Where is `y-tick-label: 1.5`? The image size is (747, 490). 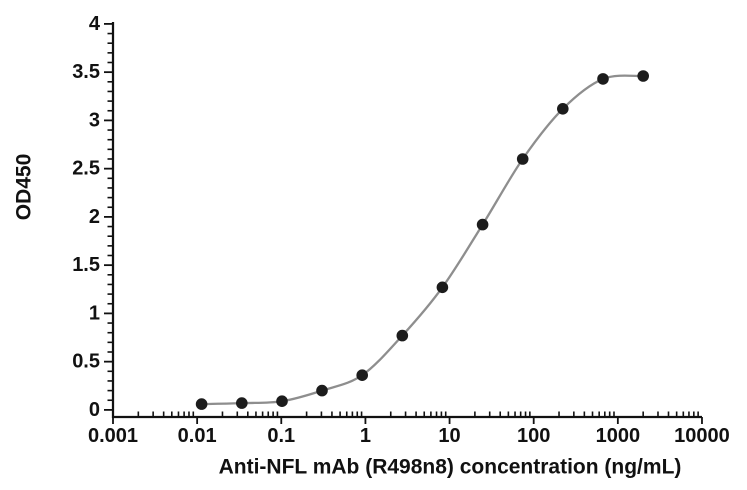
y-tick-label: 1.5 is located at coordinates (86, 265).